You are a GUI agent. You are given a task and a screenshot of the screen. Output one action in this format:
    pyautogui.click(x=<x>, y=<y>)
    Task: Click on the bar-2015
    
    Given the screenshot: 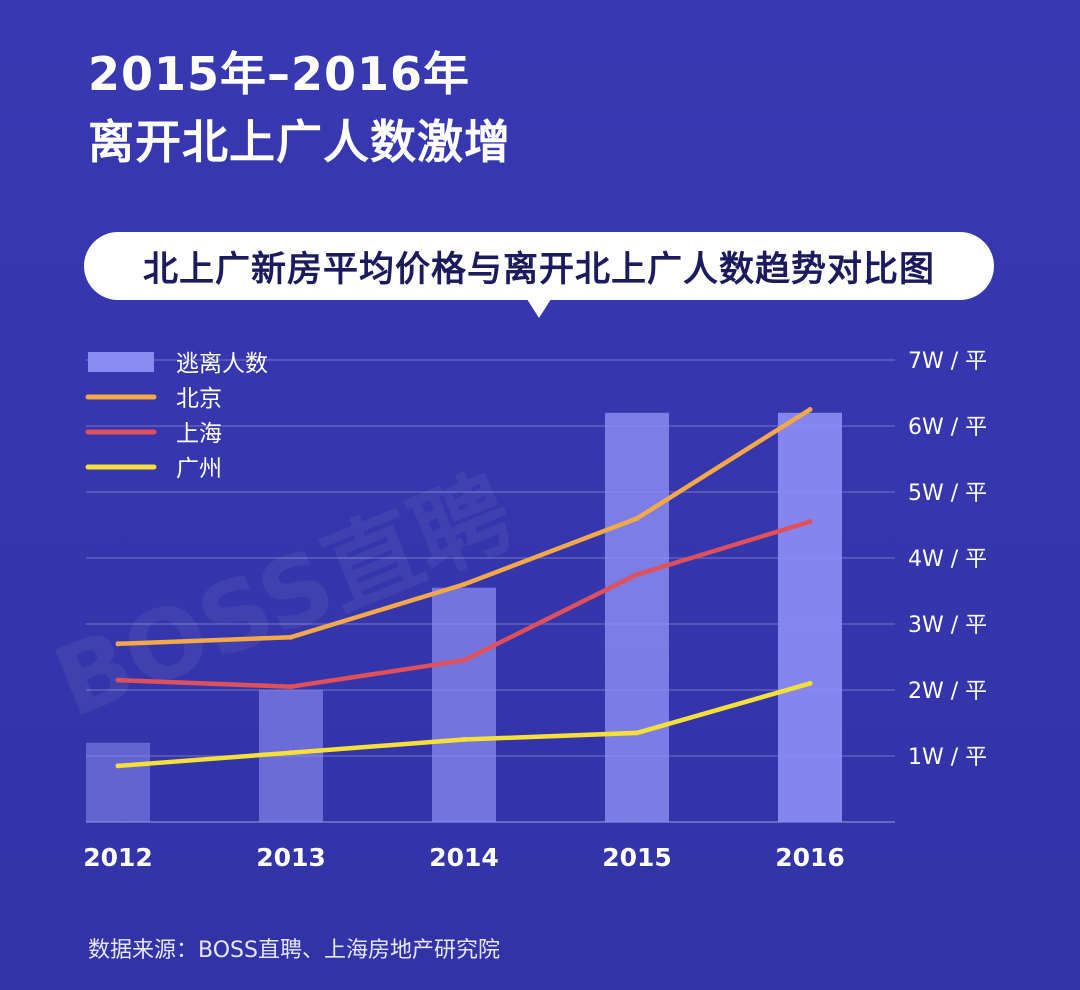 What is the action you would take?
    pyautogui.click(x=637, y=617)
    